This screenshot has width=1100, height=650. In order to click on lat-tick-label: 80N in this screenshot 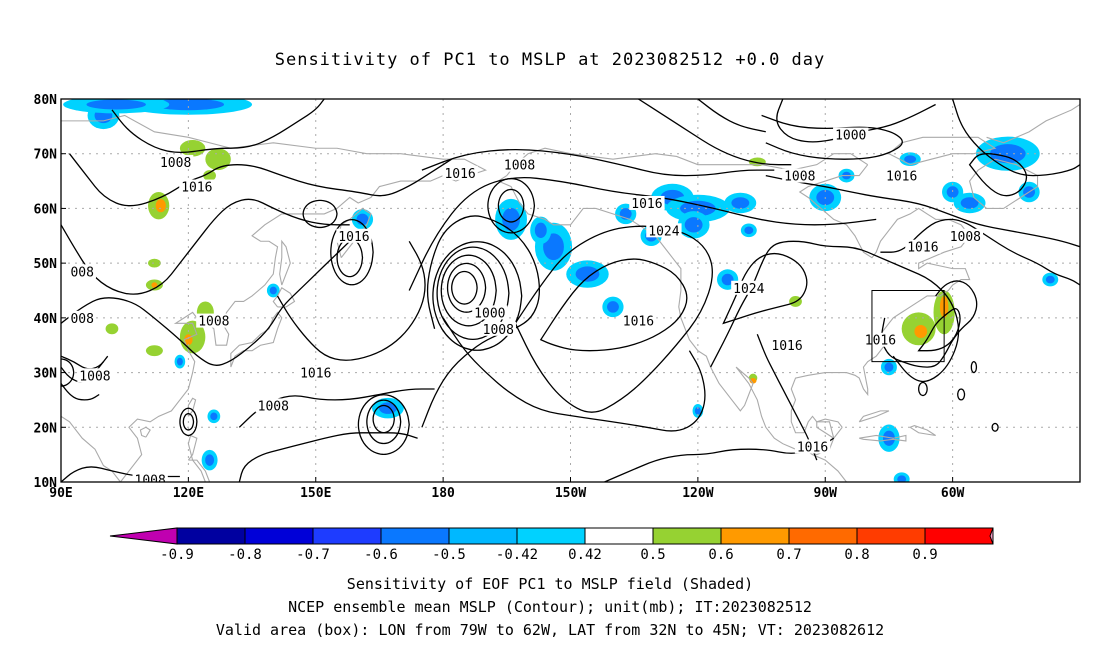, I will do `click(46, 100)`.